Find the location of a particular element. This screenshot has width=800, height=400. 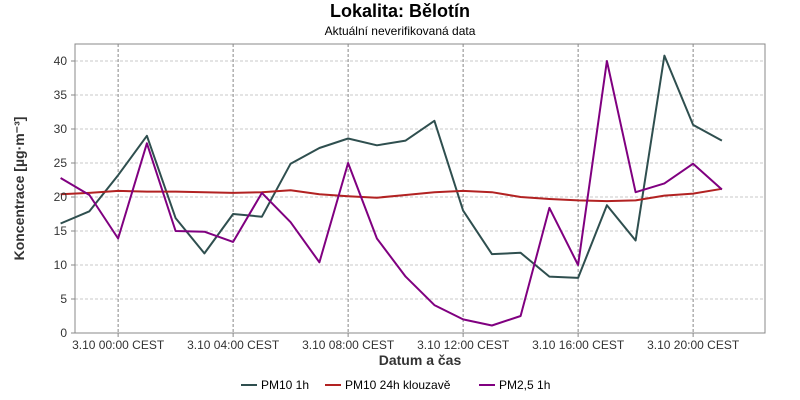

chart-title: Lokalita: Bělotín is located at coordinates (399, 11).